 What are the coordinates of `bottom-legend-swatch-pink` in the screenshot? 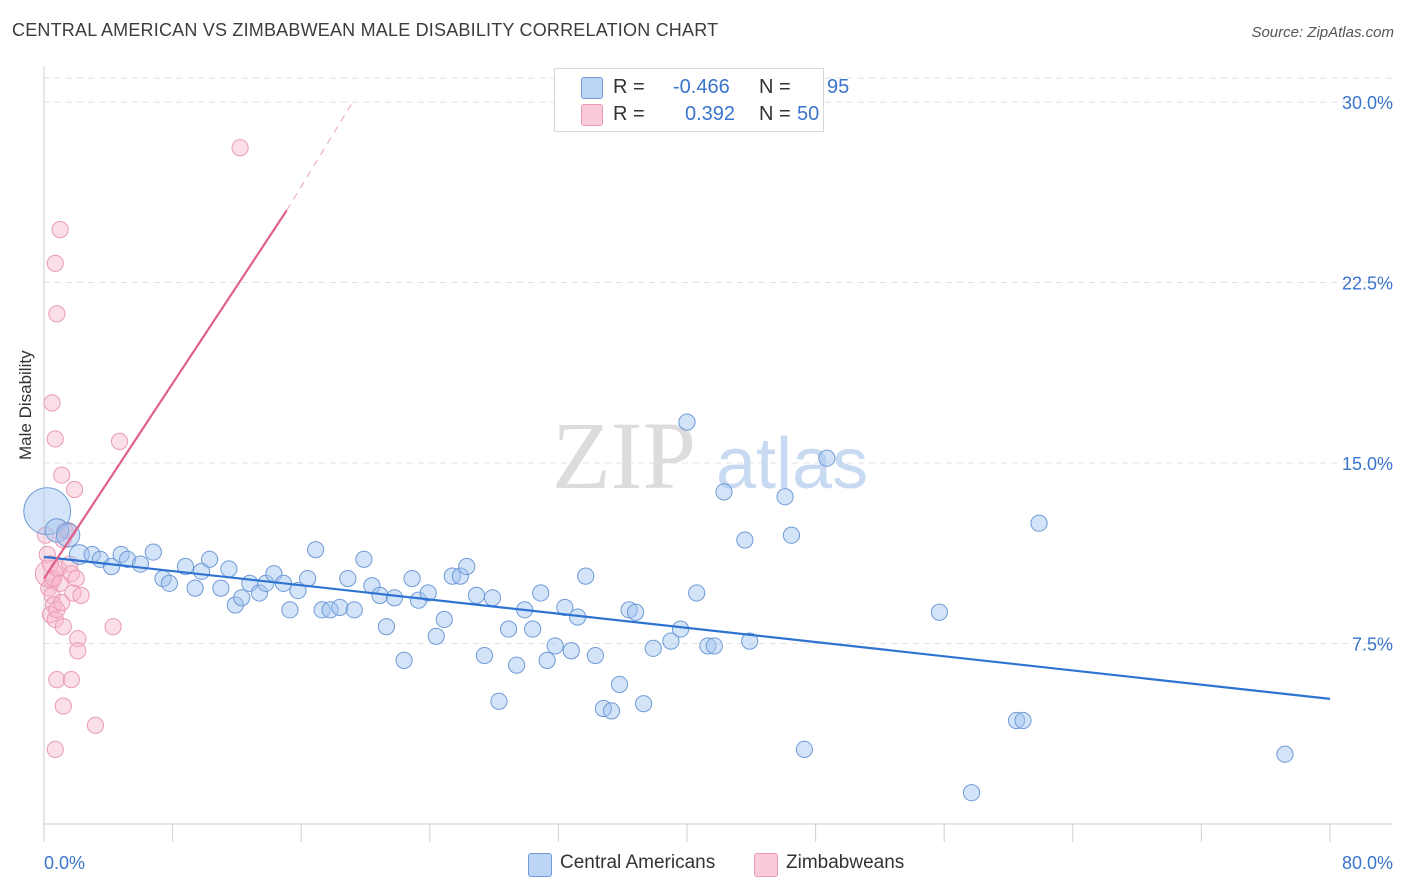 It's located at (766, 865).